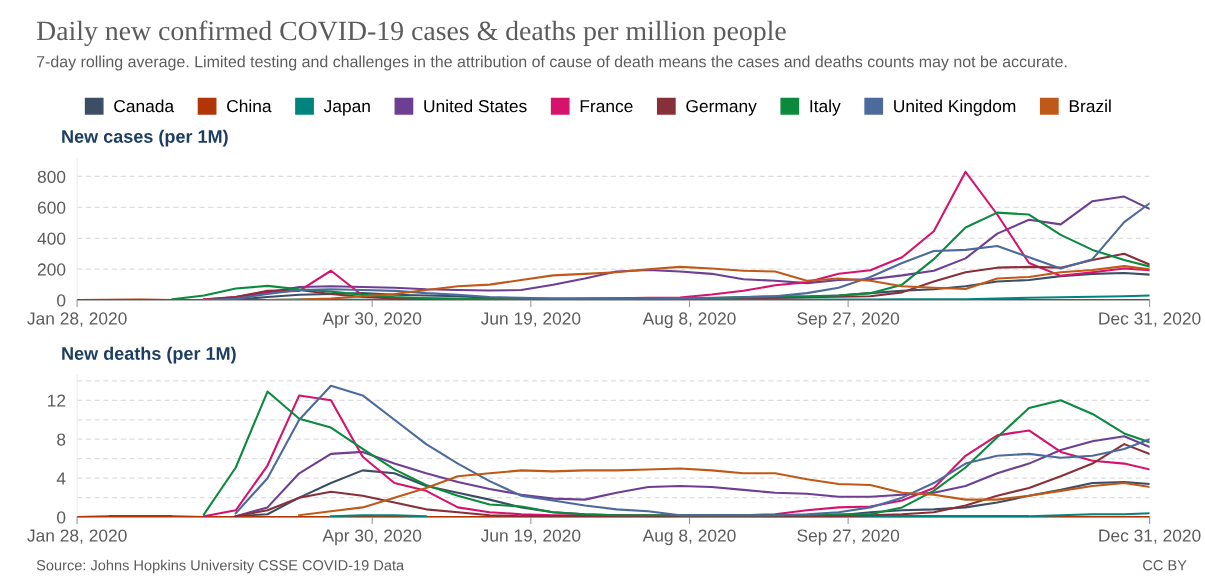 Image resolution: width=1205 pixels, height=585 pixels. Describe the element at coordinates (57, 400) in the screenshot. I see `y-tick-label: 12` at that location.